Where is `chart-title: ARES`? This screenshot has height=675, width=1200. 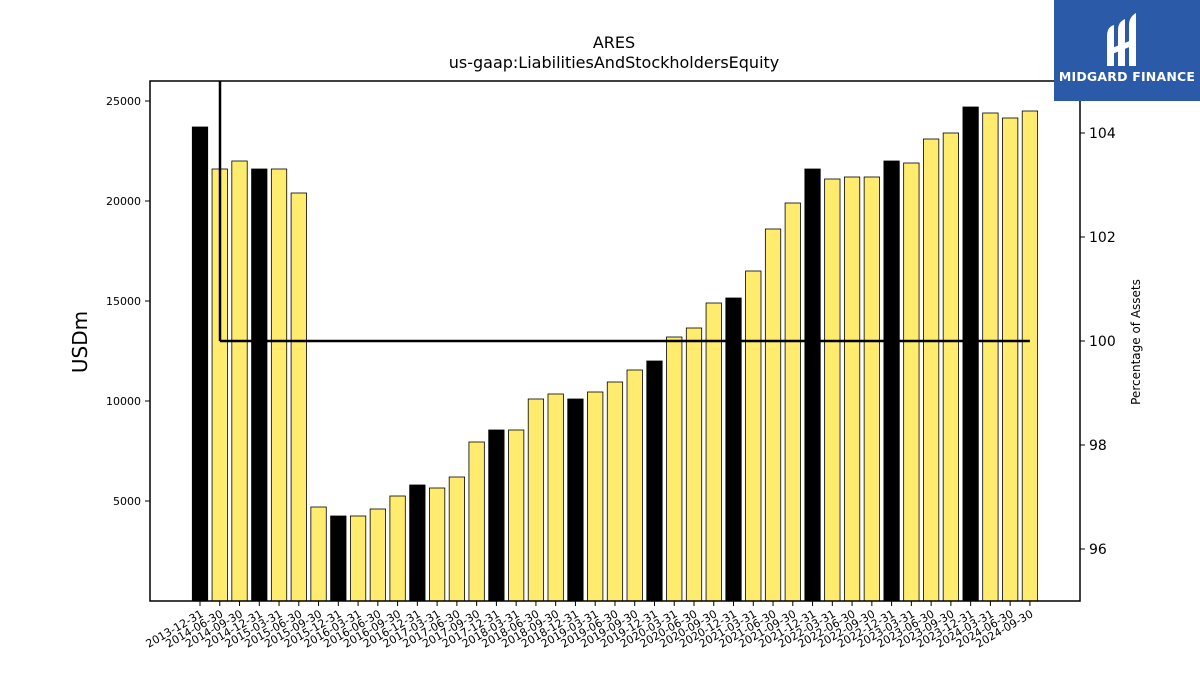 chart-title: ARES is located at coordinates (614, 42).